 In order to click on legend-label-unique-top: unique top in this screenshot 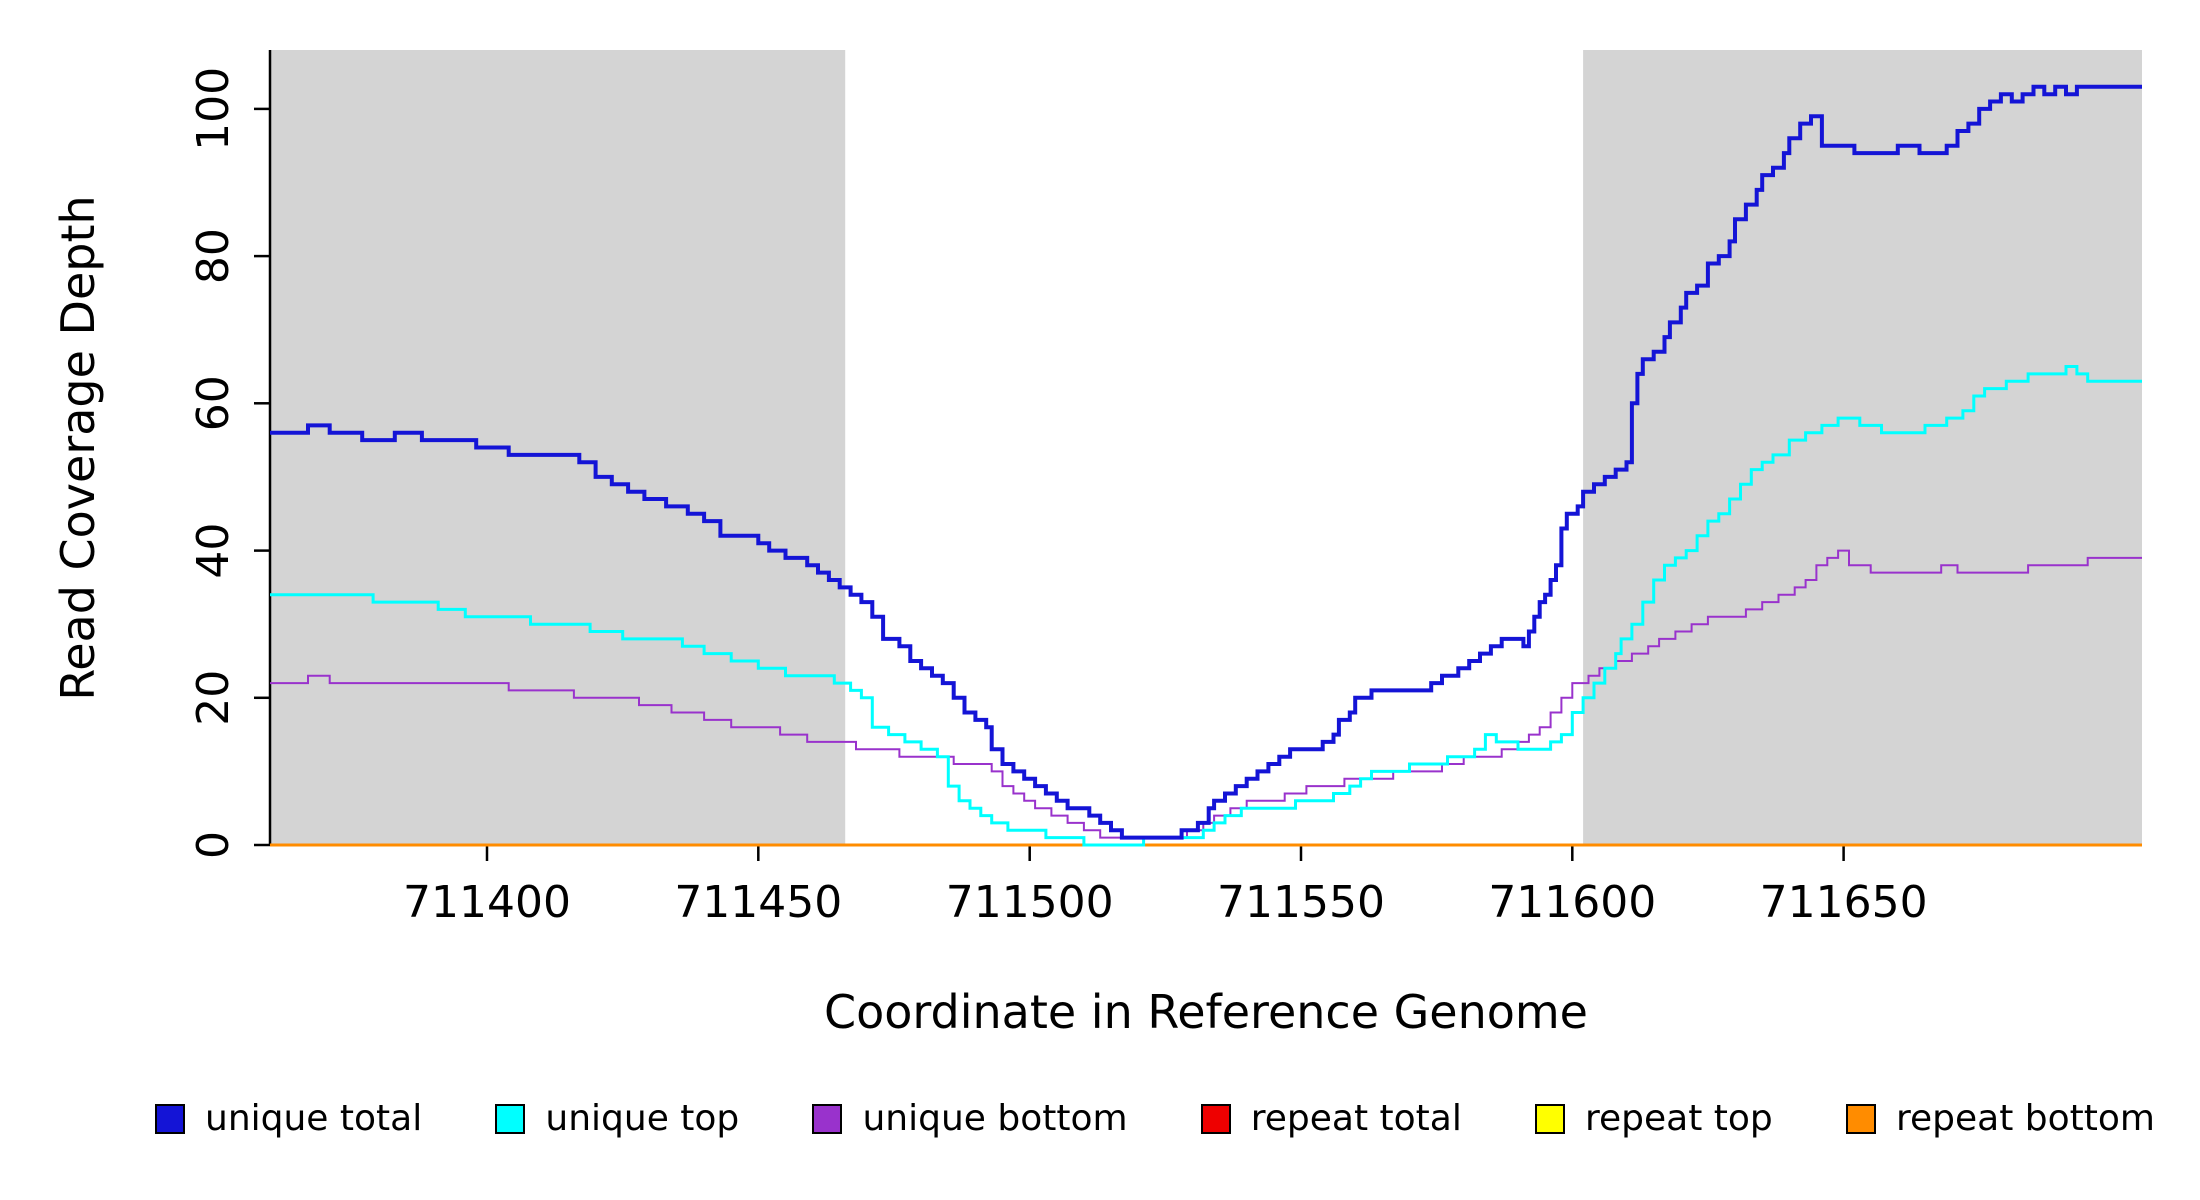, I will do `click(642, 1118)`.